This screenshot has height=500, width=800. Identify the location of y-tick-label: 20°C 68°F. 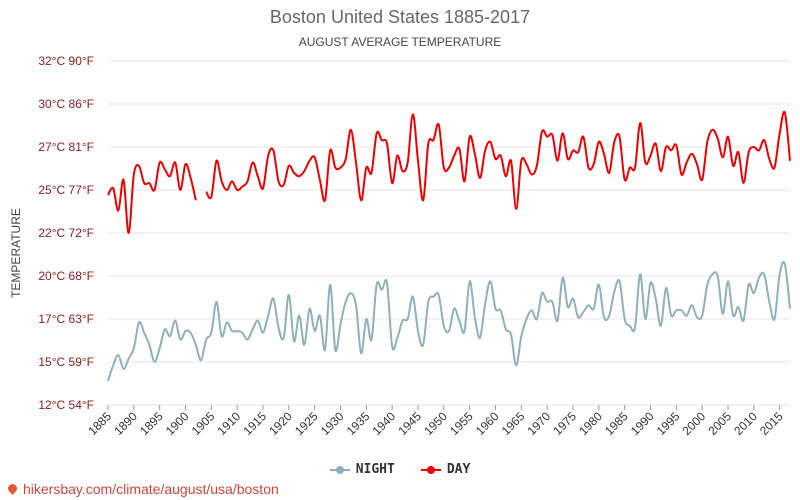
(66, 276).